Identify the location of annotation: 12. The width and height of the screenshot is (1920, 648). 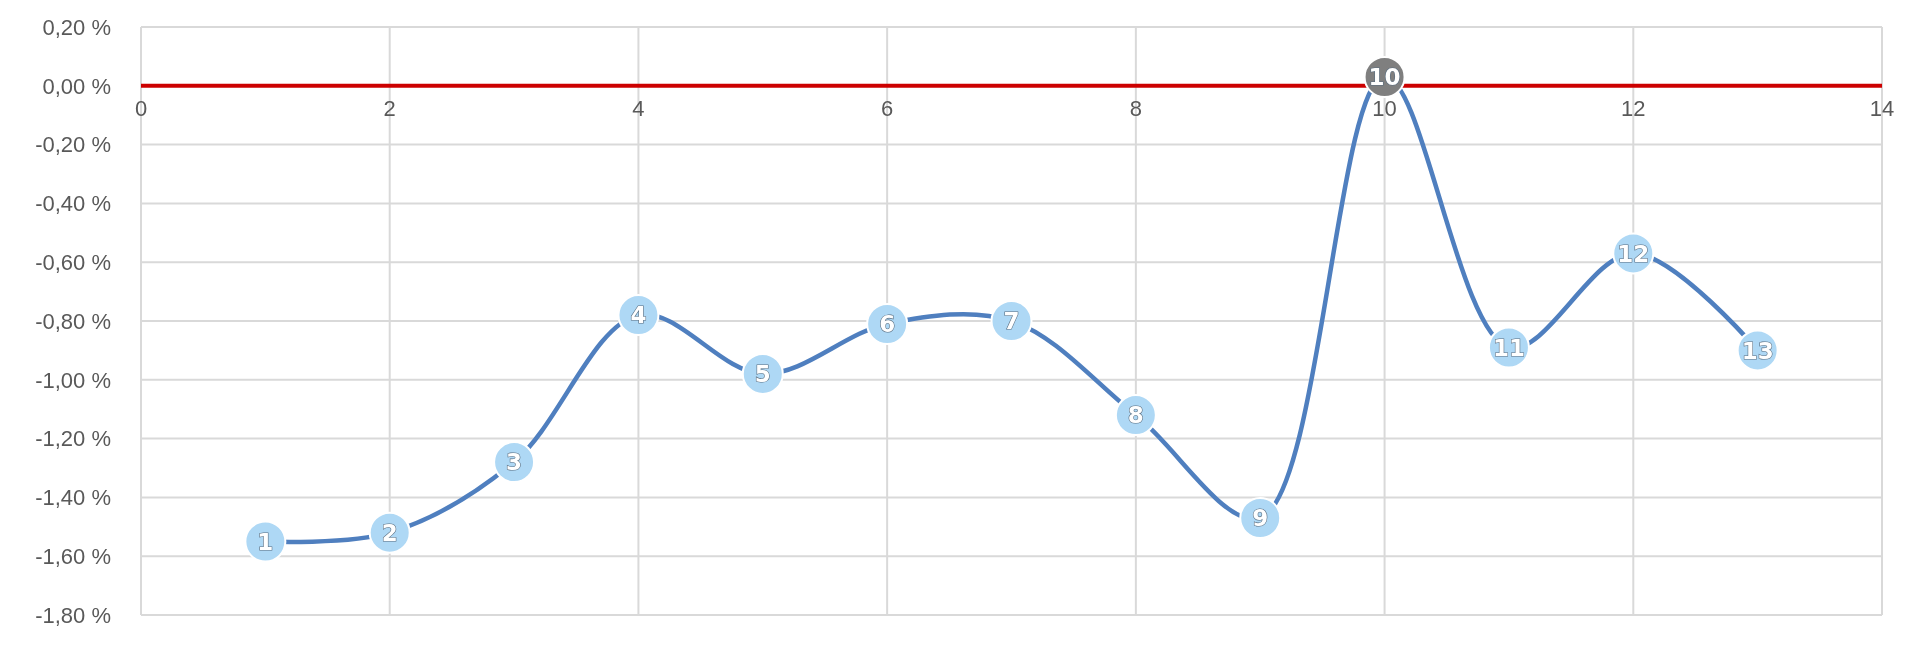
(1633, 253).